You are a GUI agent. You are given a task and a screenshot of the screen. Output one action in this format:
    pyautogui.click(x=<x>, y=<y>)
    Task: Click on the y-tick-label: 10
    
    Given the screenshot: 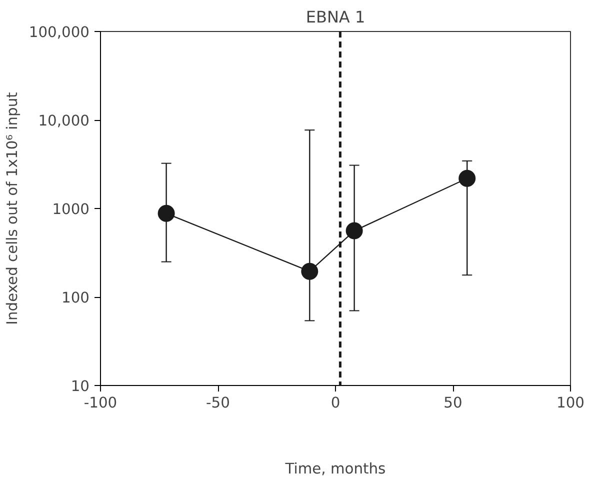 What is the action you would take?
    pyautogui.click(x=80, y=386)
    